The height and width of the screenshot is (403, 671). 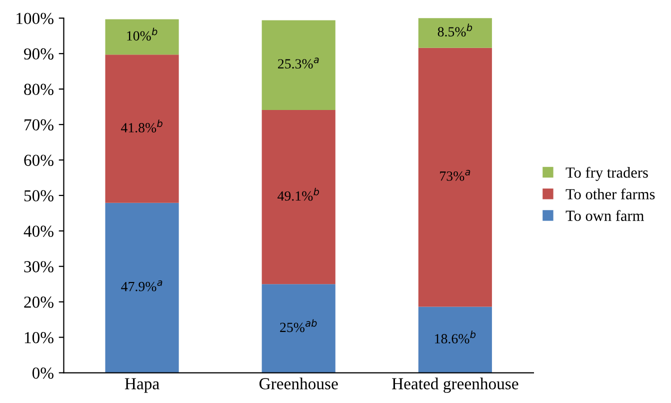 I want to click on y-tick-label: 60%, so click(x=39, y=160).